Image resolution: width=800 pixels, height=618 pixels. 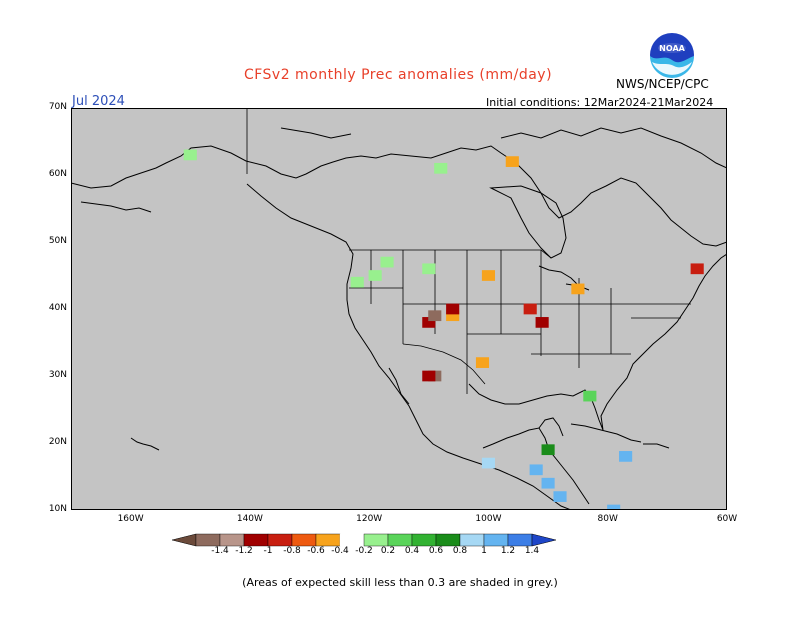 I want to click on colorbar-tick-label: 0.8, so click(x=460, y=551).